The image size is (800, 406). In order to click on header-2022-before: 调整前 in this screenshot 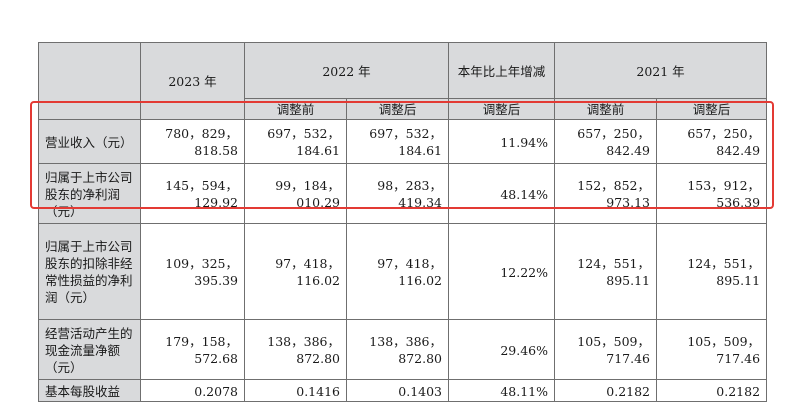, I will do `click(295, 109)`.